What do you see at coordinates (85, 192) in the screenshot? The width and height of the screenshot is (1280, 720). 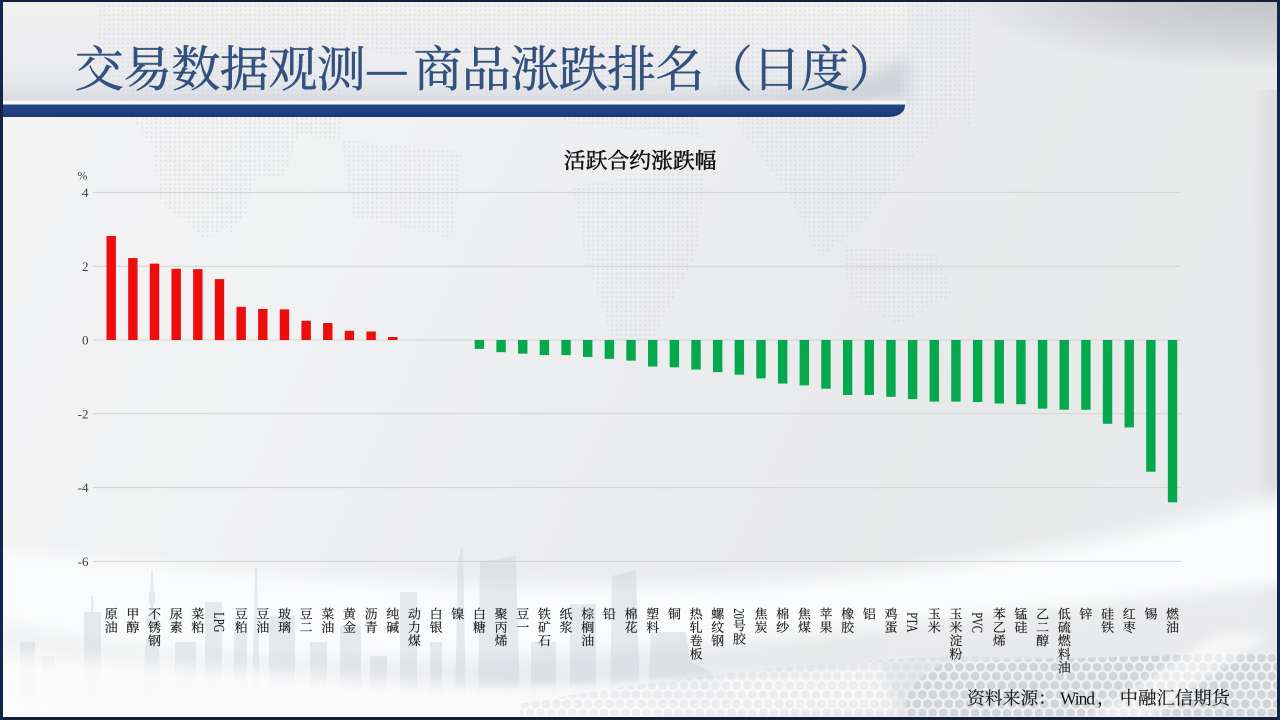 I see `svg-text: 4` at bounding box center [85, 192].